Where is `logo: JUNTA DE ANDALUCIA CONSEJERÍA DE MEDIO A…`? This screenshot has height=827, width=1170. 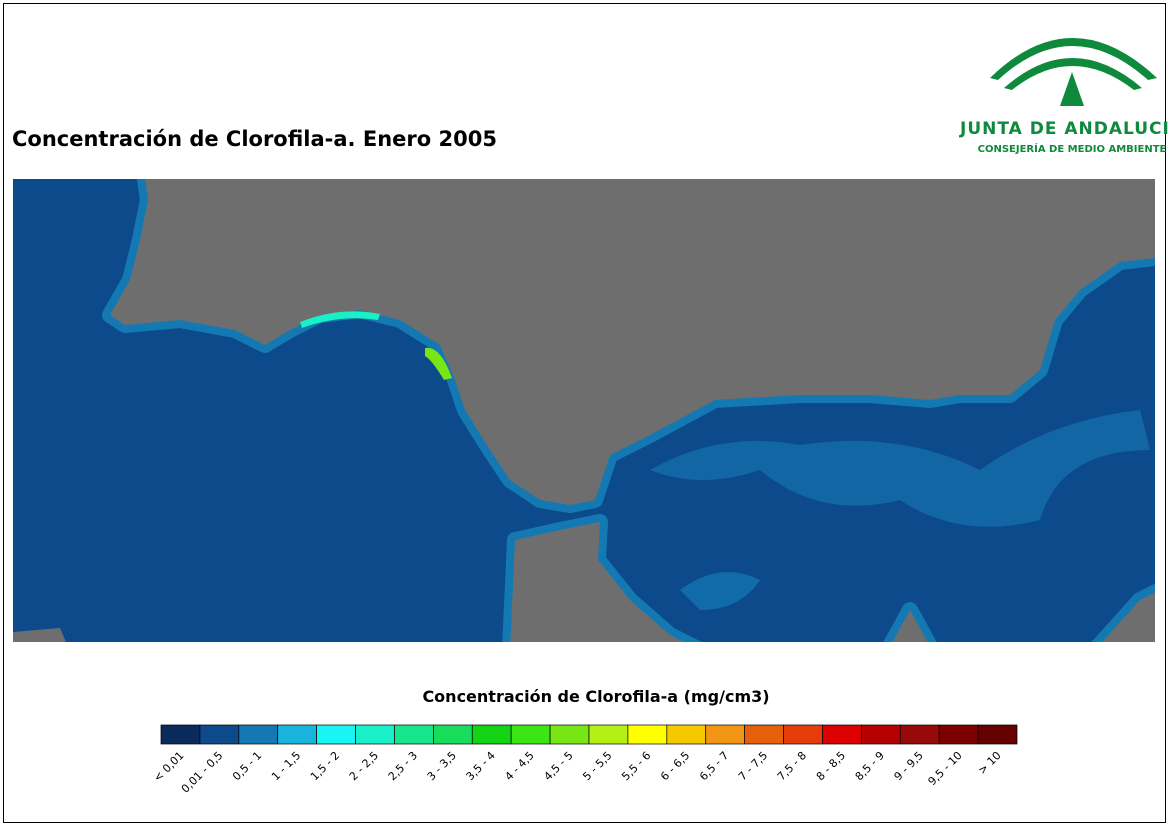 logo: JUNTA DE ANDALUCIA CONSEJERÍA DE MEDIO A… is located at coordinates (1064, 96).